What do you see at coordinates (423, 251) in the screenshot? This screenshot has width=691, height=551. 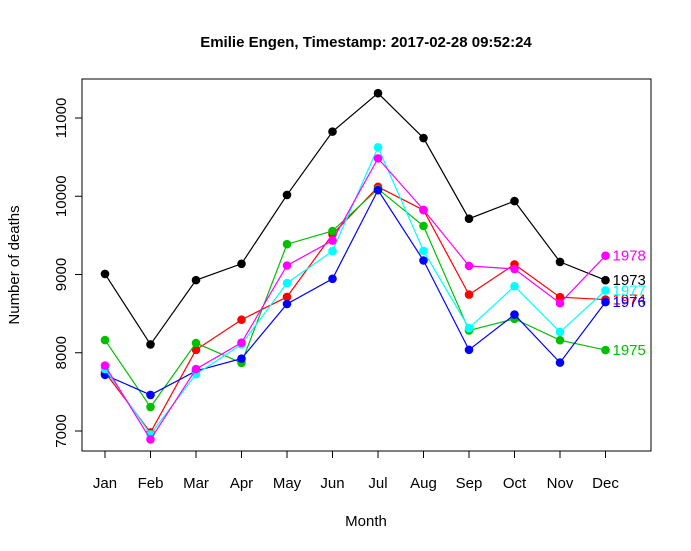 I see `data-point-1977-aug` at bounding box center [423, 251].